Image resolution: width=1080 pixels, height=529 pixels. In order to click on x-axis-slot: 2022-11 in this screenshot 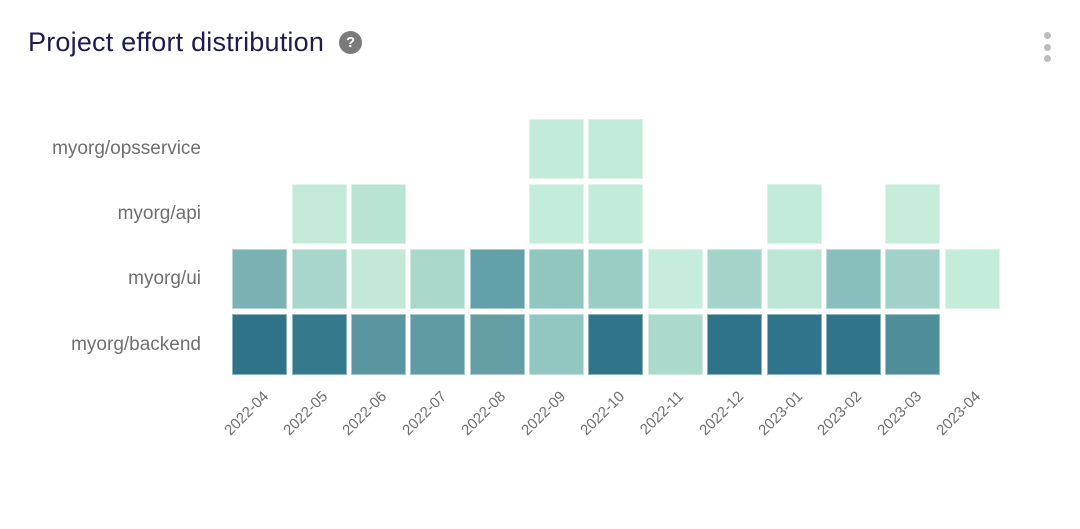, I will do `click(671, 424)`.